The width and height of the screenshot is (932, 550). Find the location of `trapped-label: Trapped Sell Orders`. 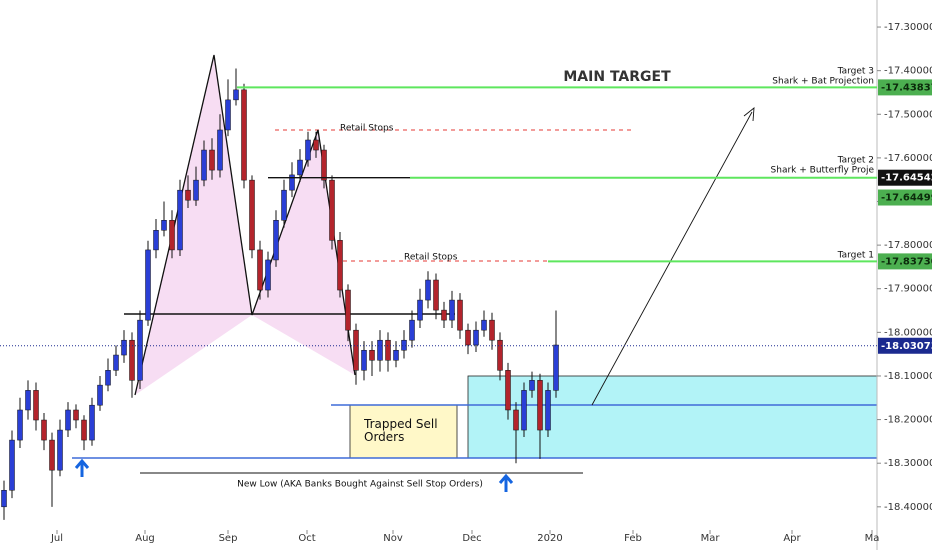

trapped-label: Trapped Sell Orders is located at coordinates (401, 431).